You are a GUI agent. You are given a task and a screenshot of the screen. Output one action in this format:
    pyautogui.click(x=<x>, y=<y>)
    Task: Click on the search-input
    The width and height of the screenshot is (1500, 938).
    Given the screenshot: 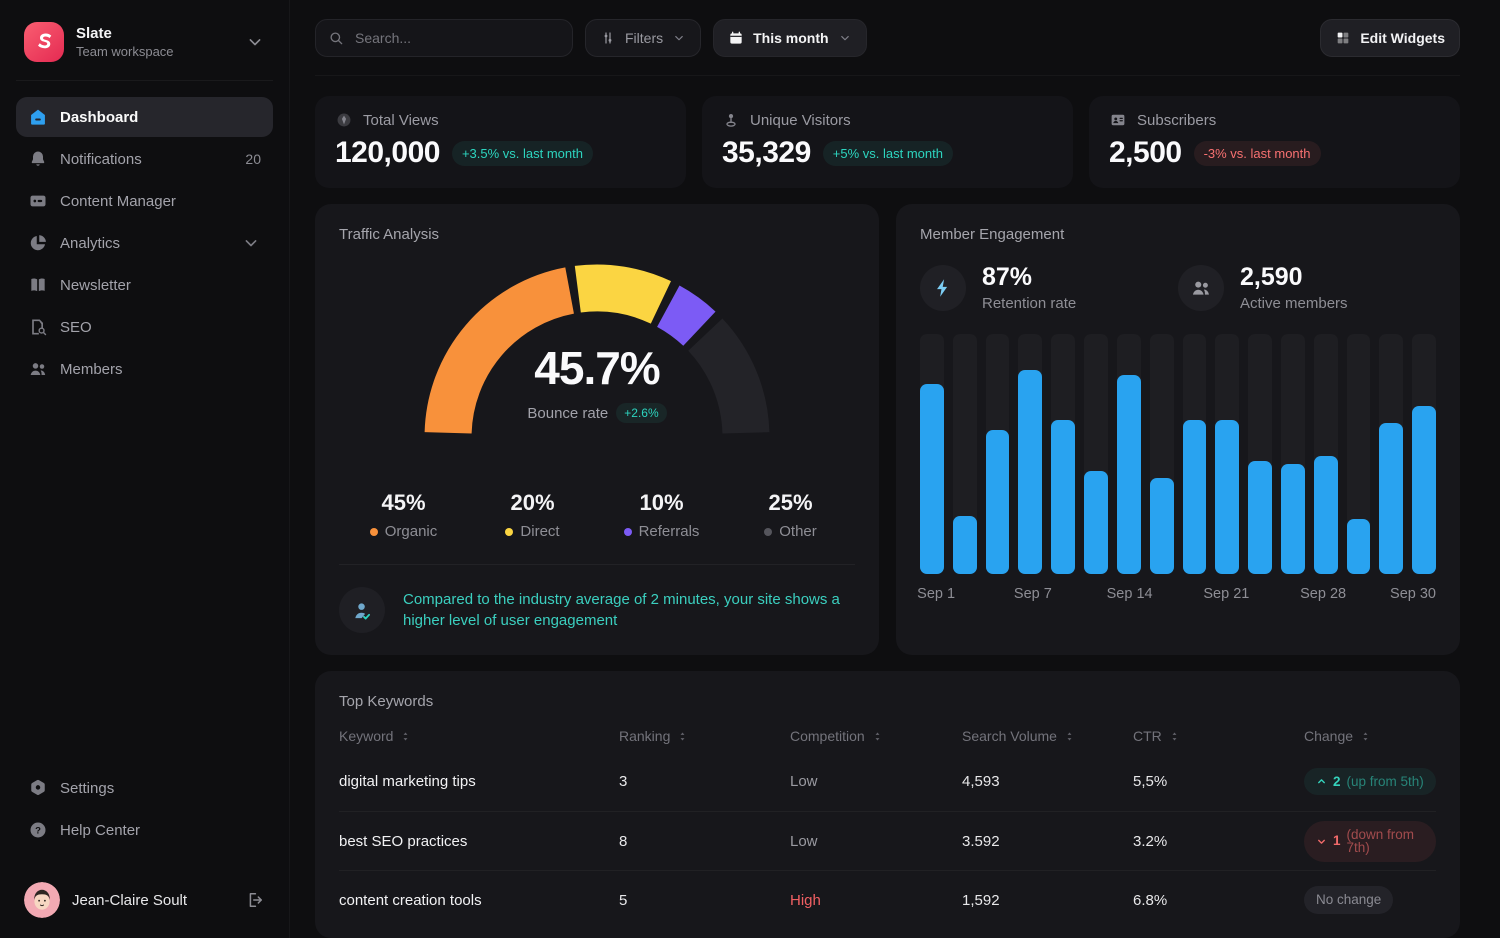 What is the action you would take?
    pyautogui.click(x=456, y=37)
    